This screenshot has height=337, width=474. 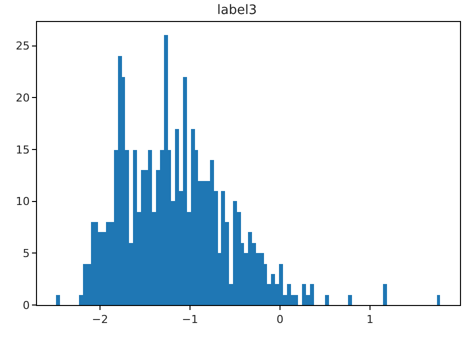 What do you see at coordinates (23, 98) in the screenshot?
I see `y-tick-label: 20` at bounding box center [23, 98].